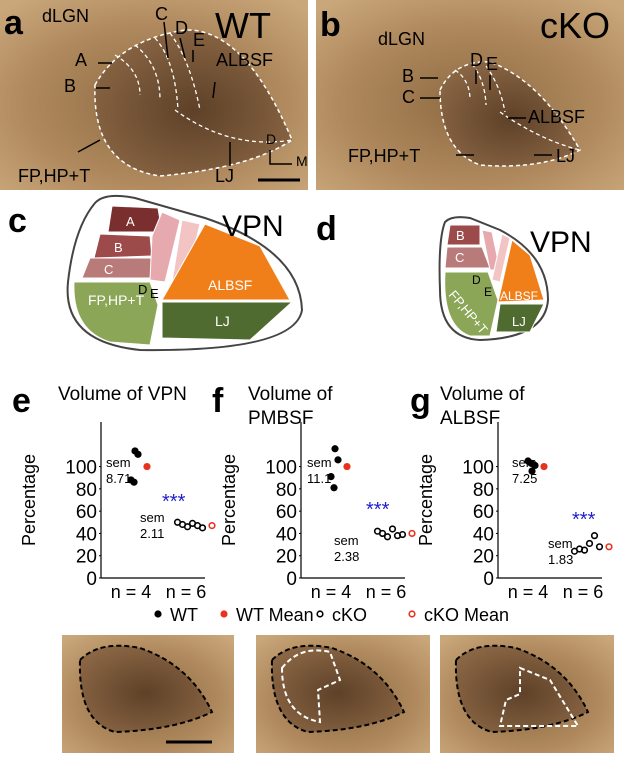  What do you see at coordinates (21, 401) in the screenshot?
I see `panel-label: e` at bounding box center [21, 401].